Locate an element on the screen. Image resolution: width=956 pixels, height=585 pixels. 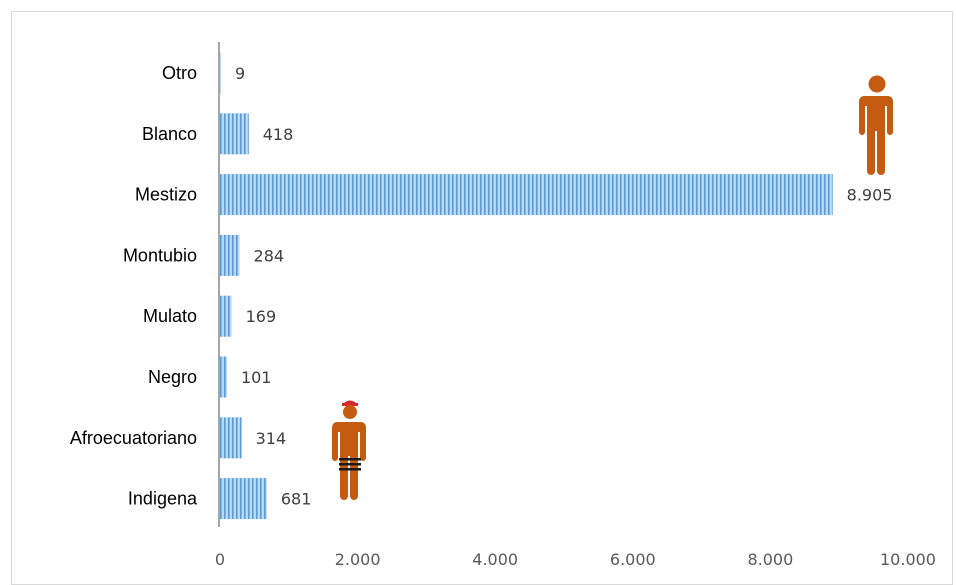
x-tick-label: 0 is located at coordinates (220, 559).